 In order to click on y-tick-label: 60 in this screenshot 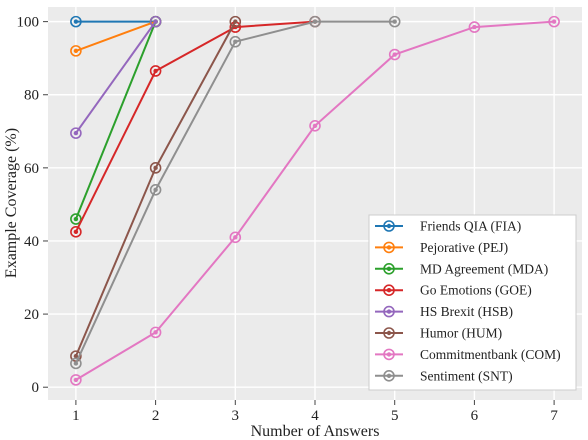, I will do `click(31, 169)`.